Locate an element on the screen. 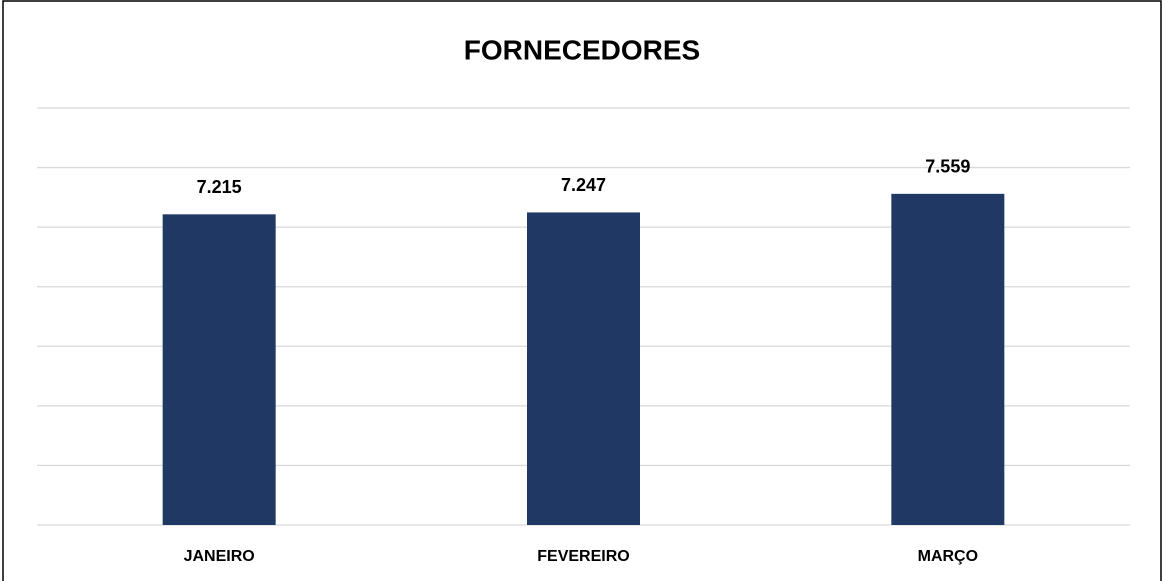 This screenshot has height=581, width=1164. x-tick-label: JANEIRO is located at coordinates (219, 556).